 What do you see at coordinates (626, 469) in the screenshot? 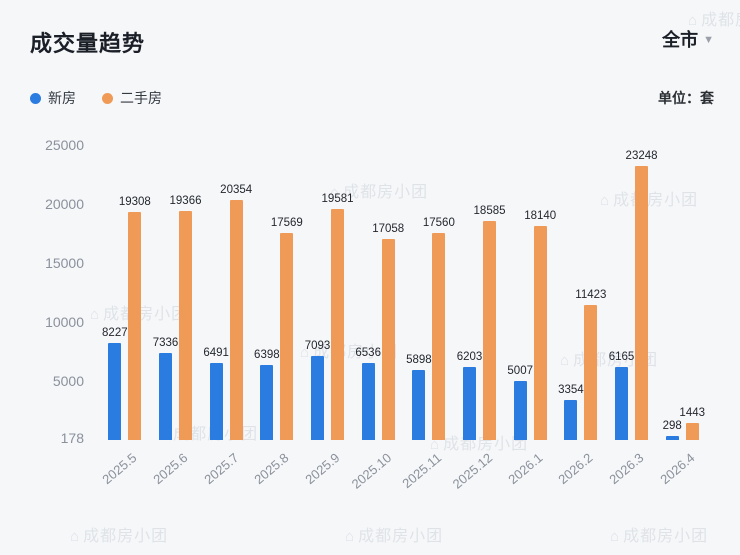
I see `x-axis-tick: 2026.3` at bounding box center [626, 469].